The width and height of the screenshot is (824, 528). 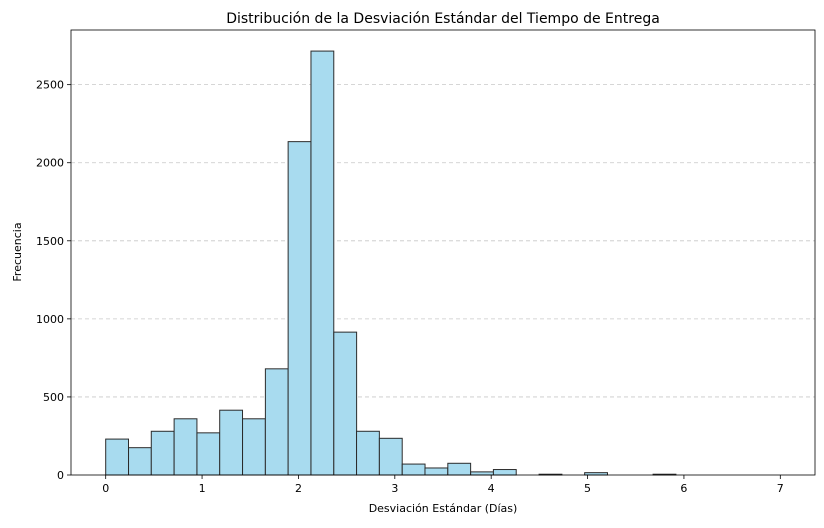 I want to click on x-axis-label: Desviación Estándar (Días), so click(x=443, y=508).